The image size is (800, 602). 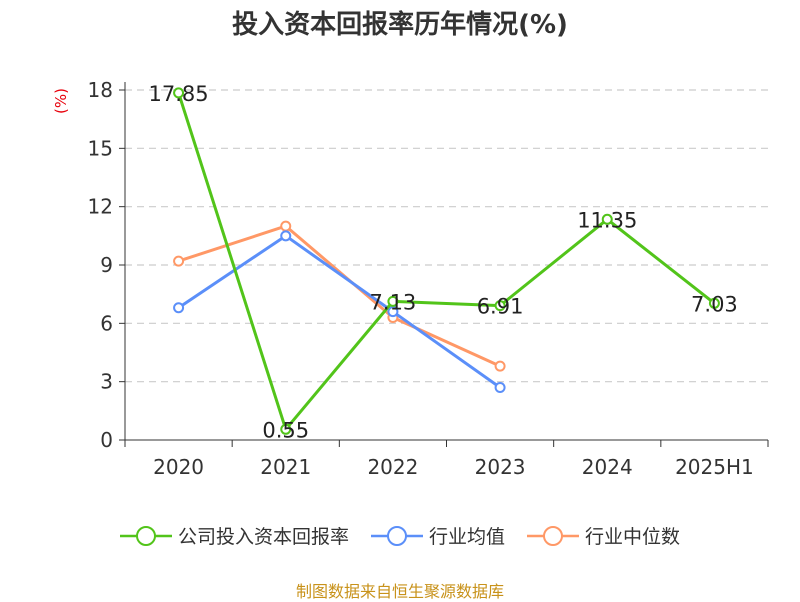 What do you see at coordinates (106, 323) in the screenshot?
I see `y-tick-label: 6` at bounding box center [106, 323].